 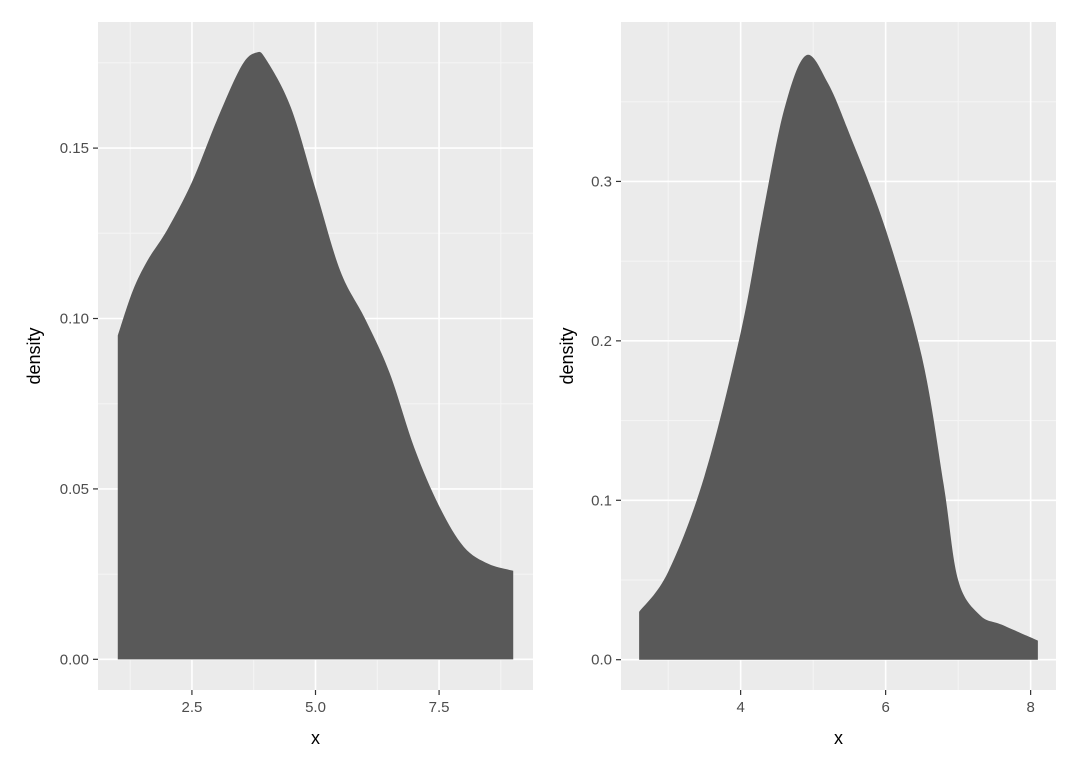 What do you see at coordinates (740, 707) in the screenshot?
I see `x-tick-label: 4` at bounding box center [740, 707].